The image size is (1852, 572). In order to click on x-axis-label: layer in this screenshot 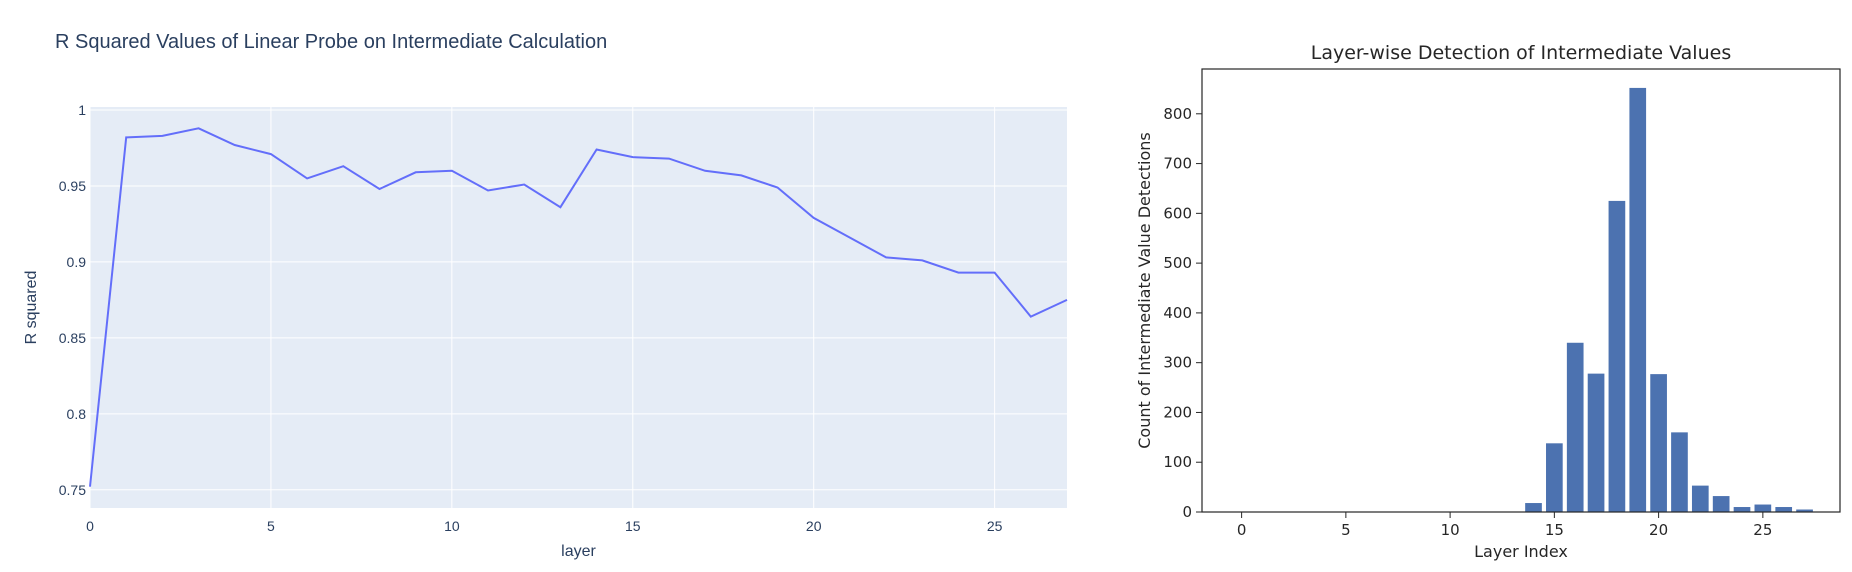, I will do `click(578, 551)`.